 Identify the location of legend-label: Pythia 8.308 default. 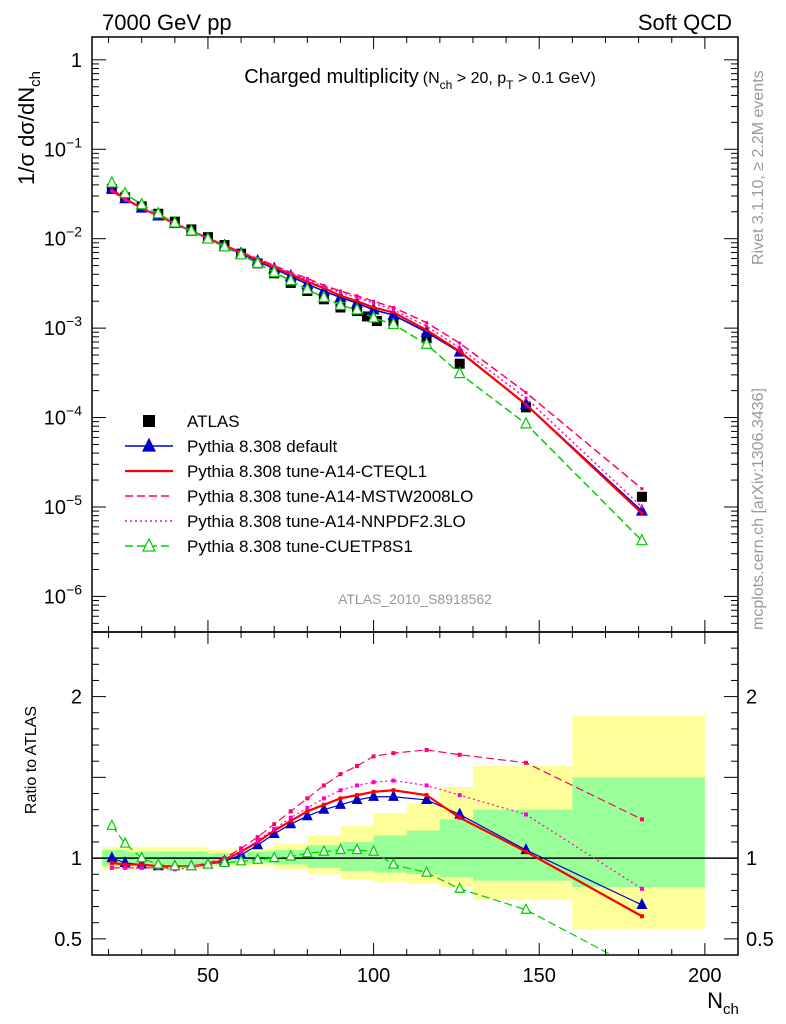
(262, 446).